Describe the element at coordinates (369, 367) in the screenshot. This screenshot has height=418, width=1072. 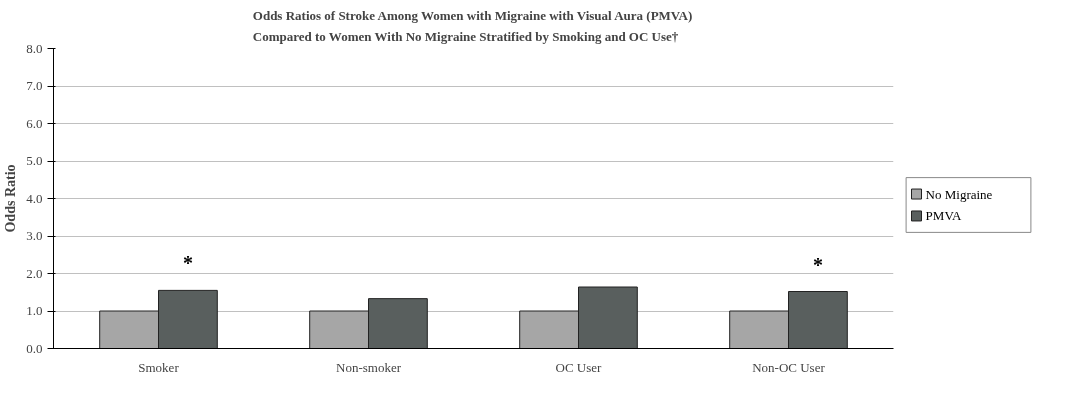
I see `x-tick-label: Non-smoker` at that location.